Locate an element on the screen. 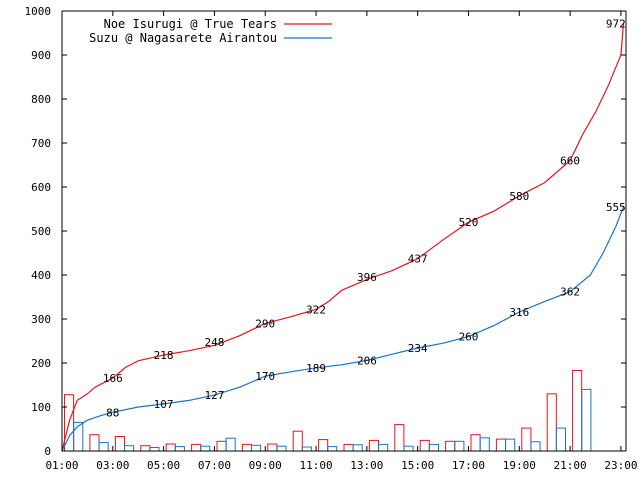  data-label-suzu-11: 88 is located at coordinates (112, 412).